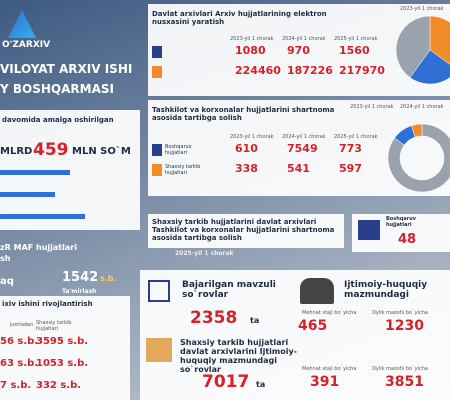 Image resolution: width=450 pixels, height=400 pixels. Describe the element at coordinates (79, 291) in the screenshot. I see `maf-caption: Ta'mirlash` at that location.